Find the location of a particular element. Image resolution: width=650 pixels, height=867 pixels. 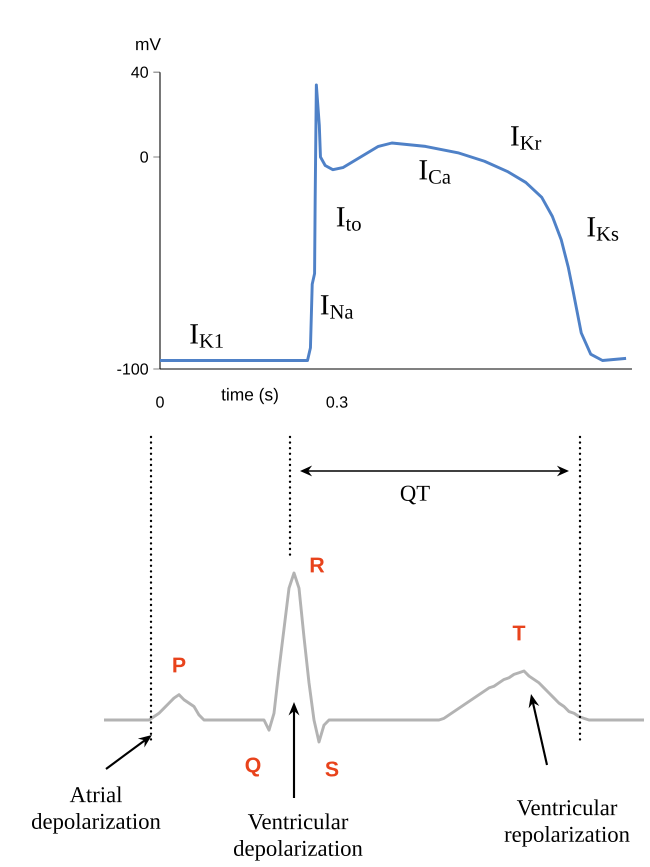

annotation: T is located at coordinates (519, 633).